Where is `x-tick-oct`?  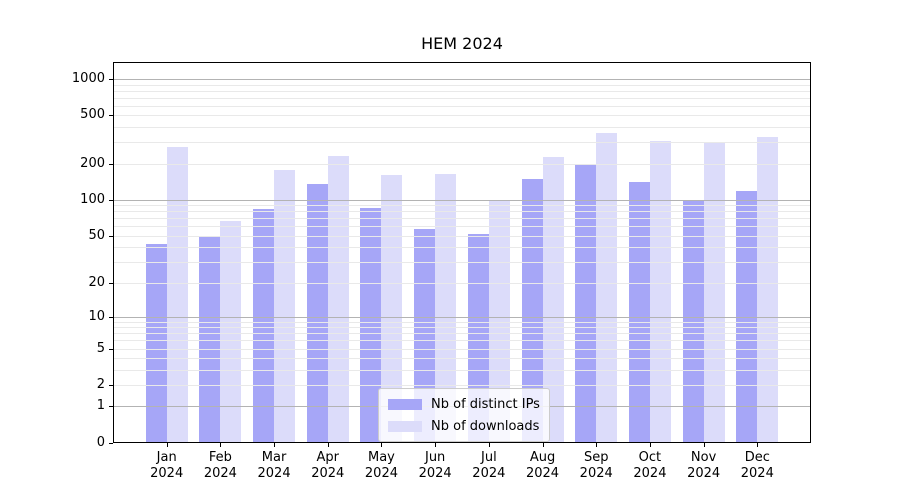
x-tick-oct is located at coordinates (650, 445).